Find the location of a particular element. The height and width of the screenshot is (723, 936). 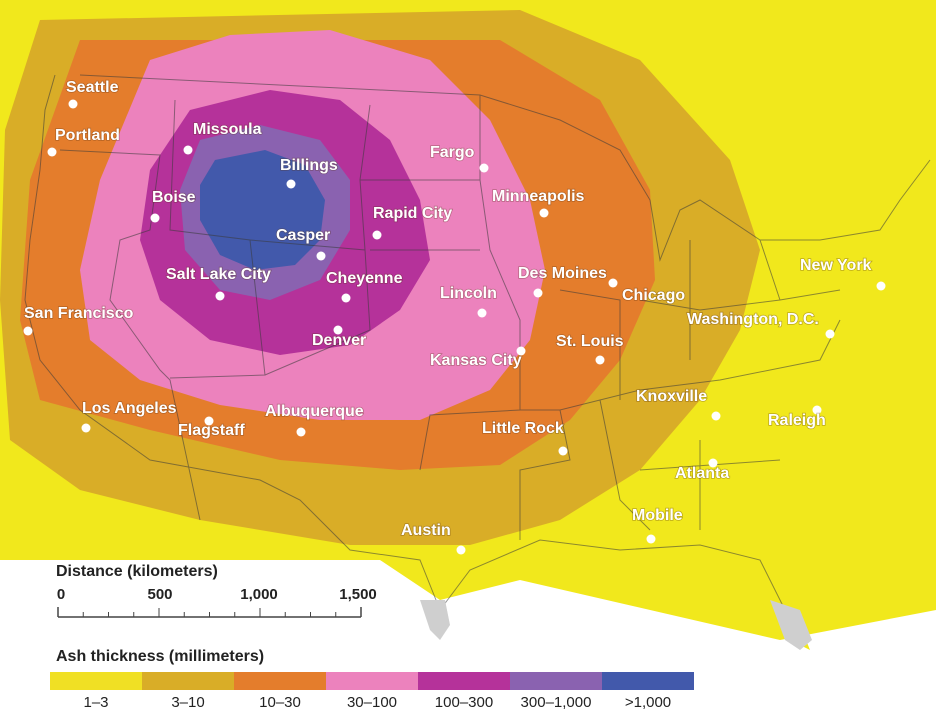

scale-tick-0: 0 is located at coordinates (61, 594).